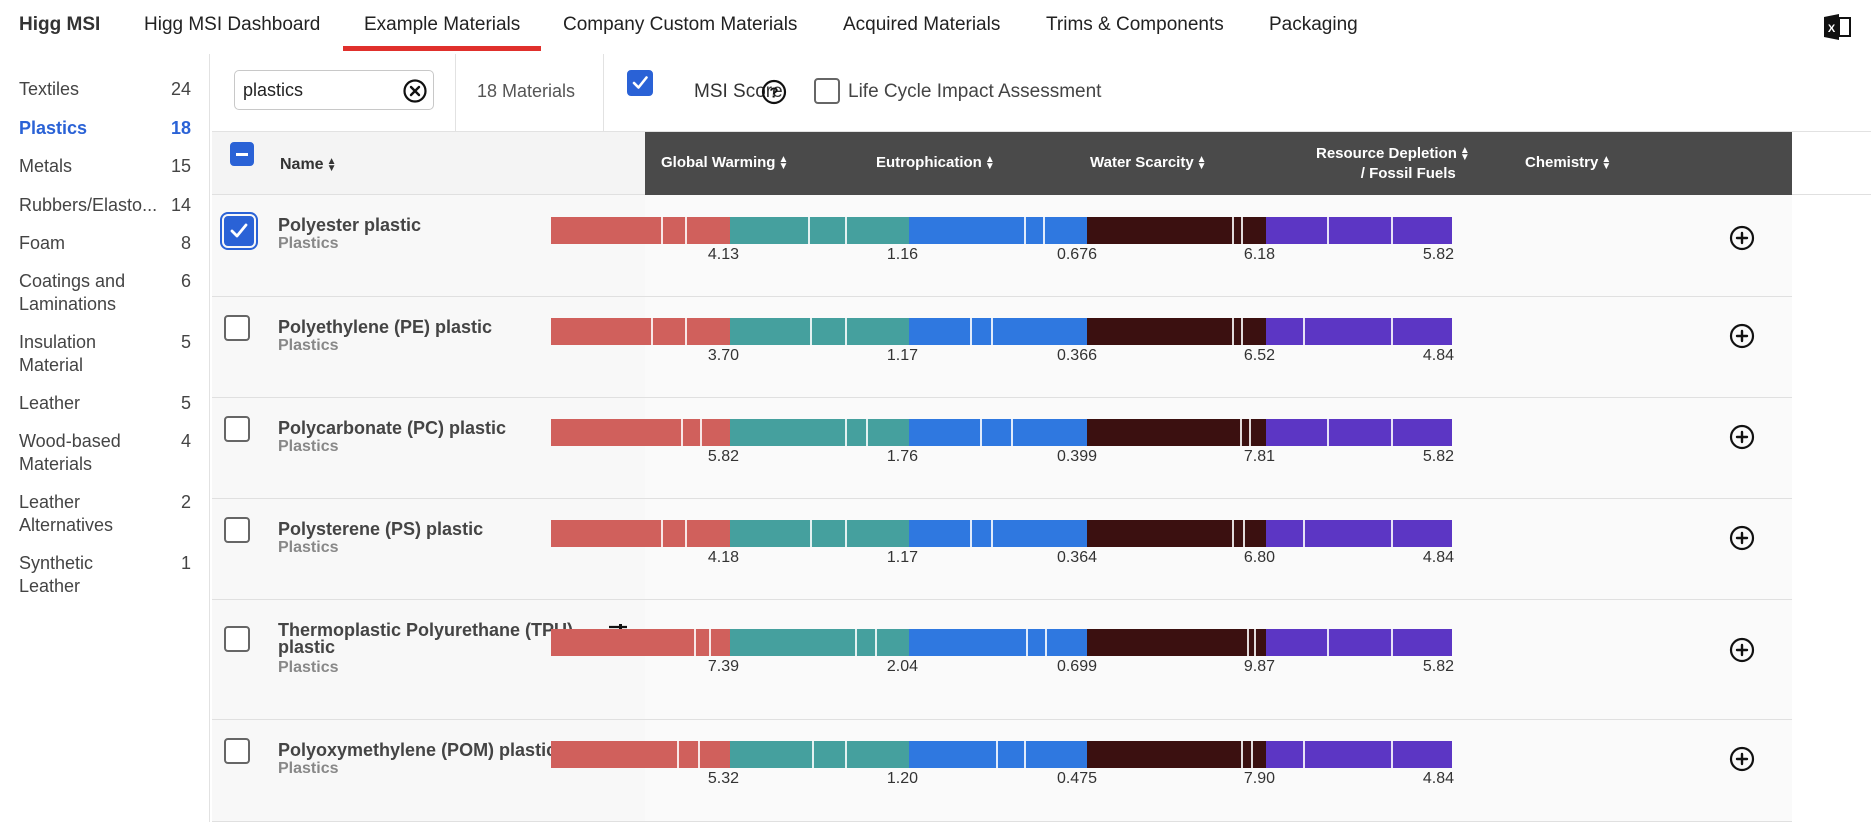 The width and height of the screenshot is (1871, 822). Describe the element at coordinates (105, 354) in the screenshot. I see `sidebar-item-insulation: Insulation Material 5` at that location.